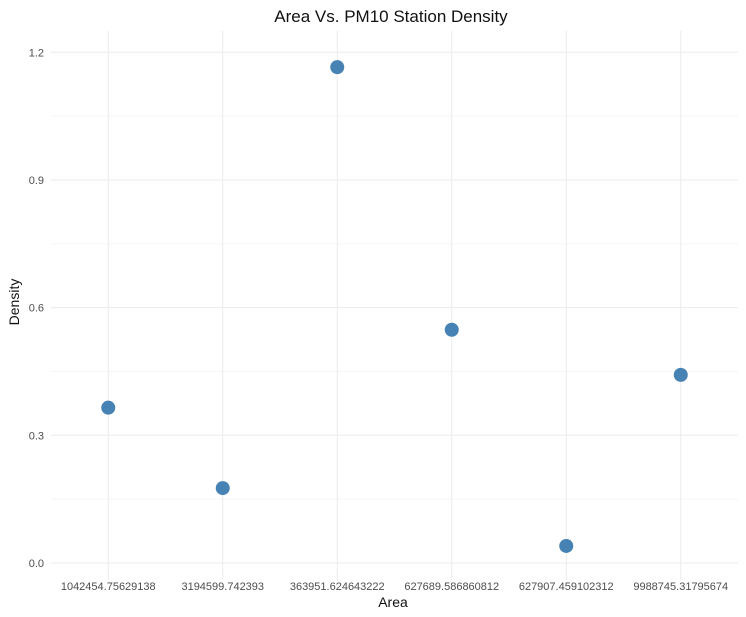 This screenshot has width=746, height=617. What do you see at coordinates (108, 587) in the screenshot?
I see `x-tick-label: 1042454.75629138` at bounding box center [108, 587].